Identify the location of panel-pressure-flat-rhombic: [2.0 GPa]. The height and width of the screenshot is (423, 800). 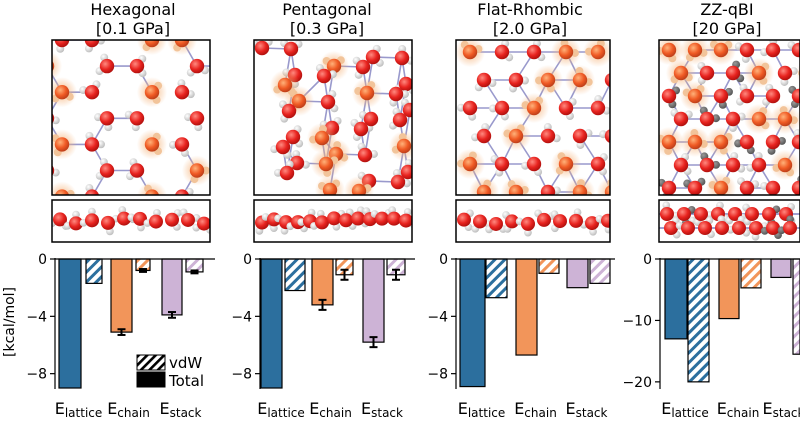
(530, 28).